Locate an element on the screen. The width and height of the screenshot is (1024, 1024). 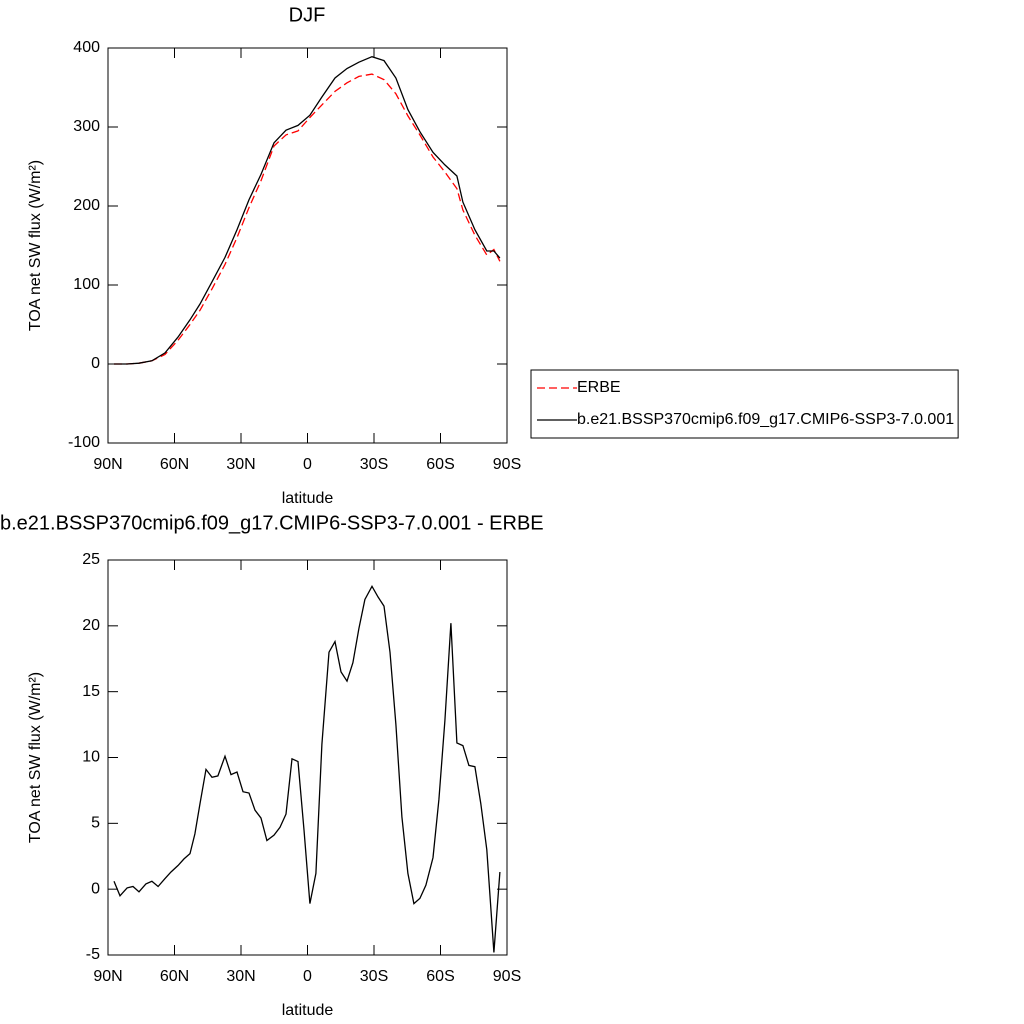
y-tick-label: 5 is located at coordinates (95, 823).